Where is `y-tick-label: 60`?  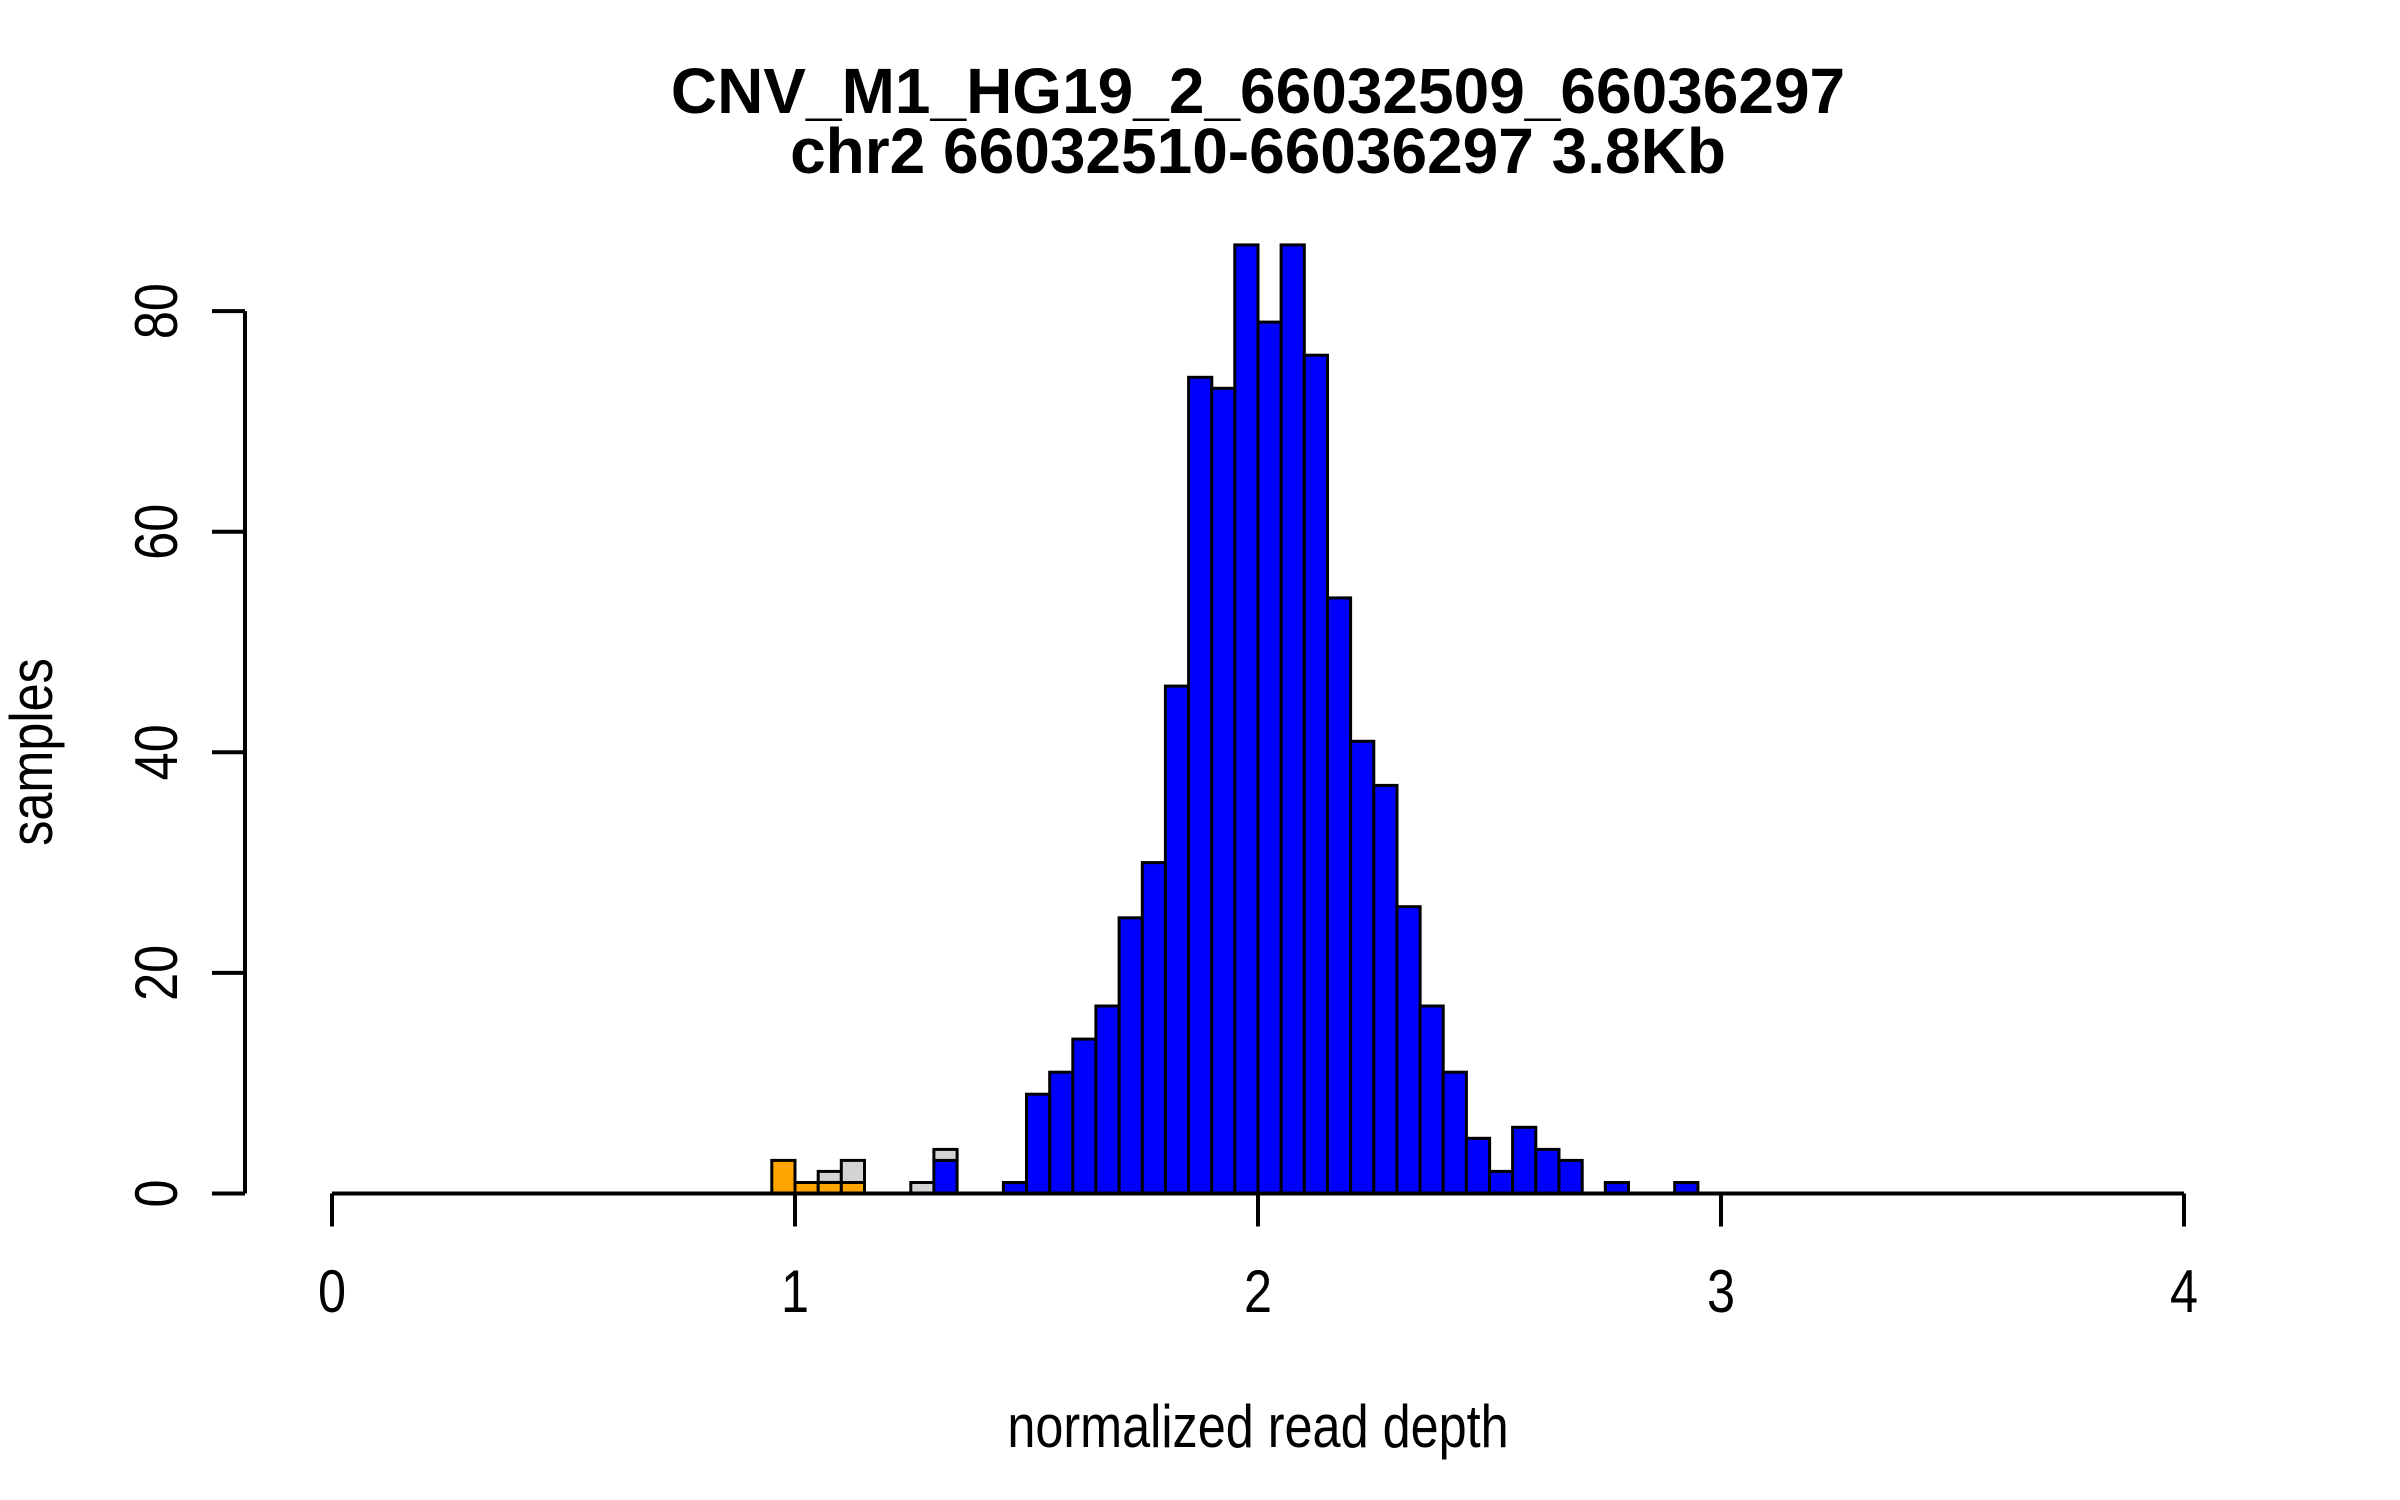 y-tick-label: 60 is located at coordinates (156, 532).